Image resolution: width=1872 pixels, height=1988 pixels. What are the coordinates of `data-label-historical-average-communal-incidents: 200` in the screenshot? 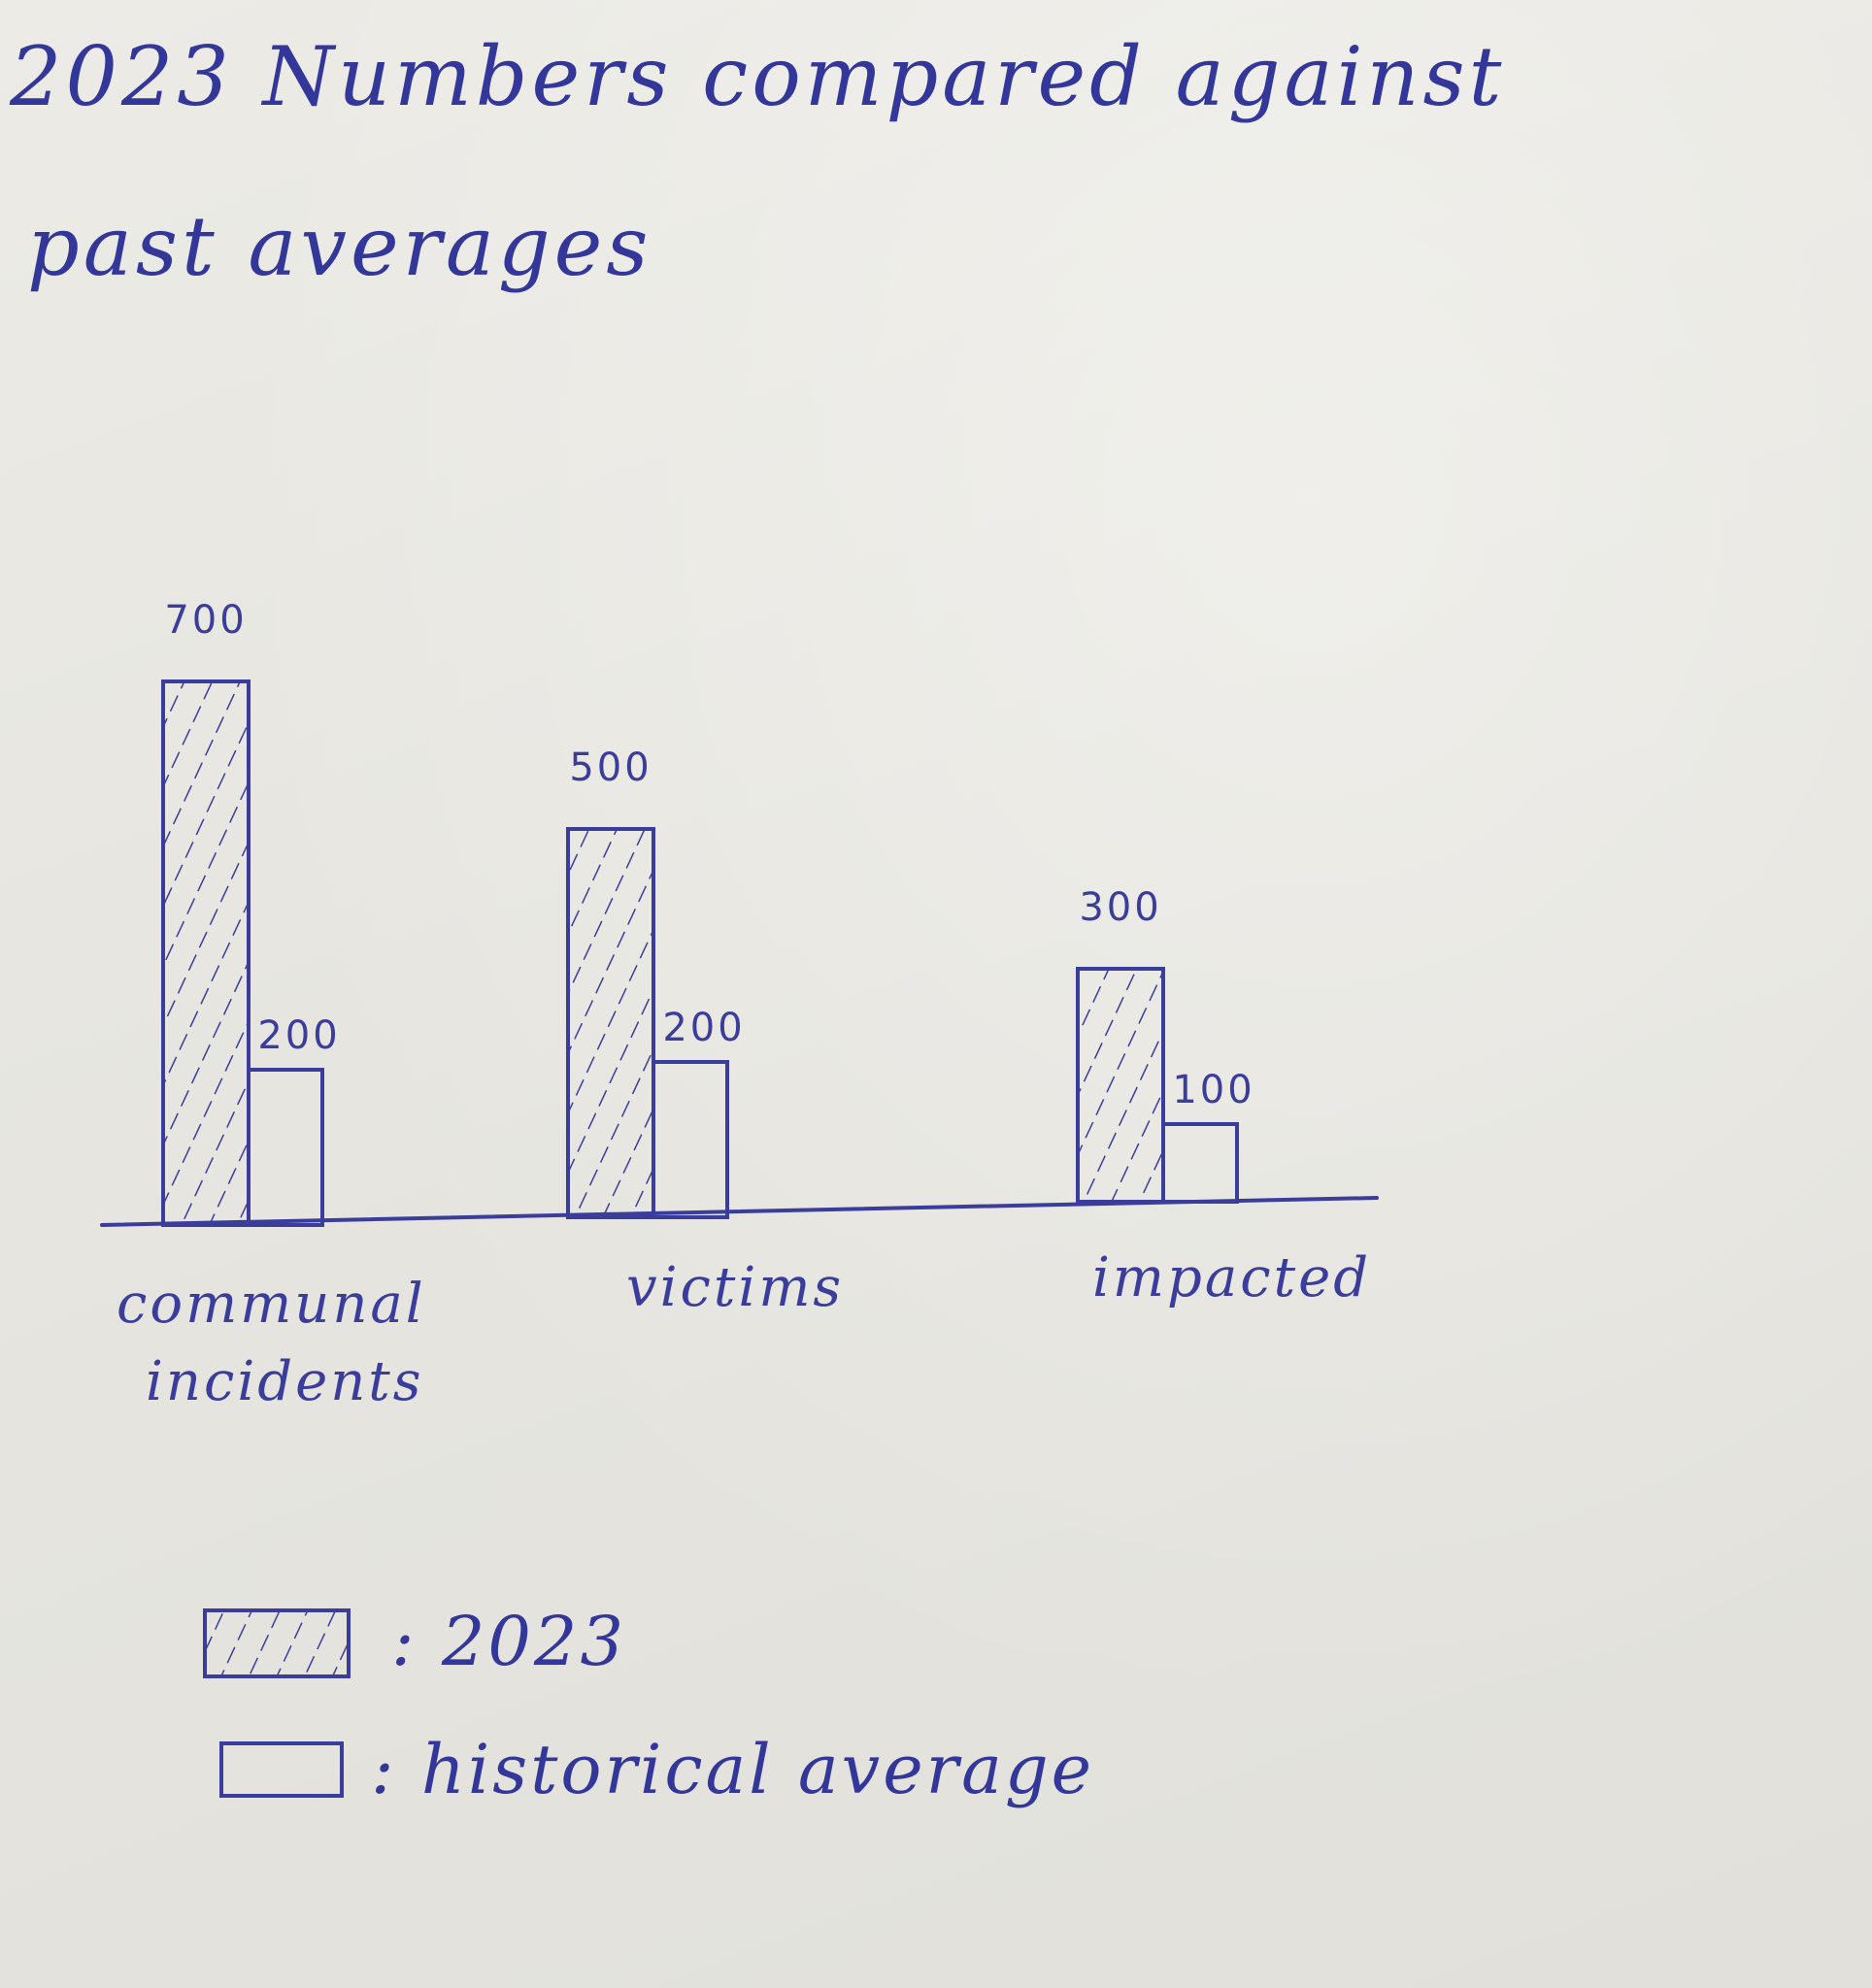 It's located at (298, 1035).